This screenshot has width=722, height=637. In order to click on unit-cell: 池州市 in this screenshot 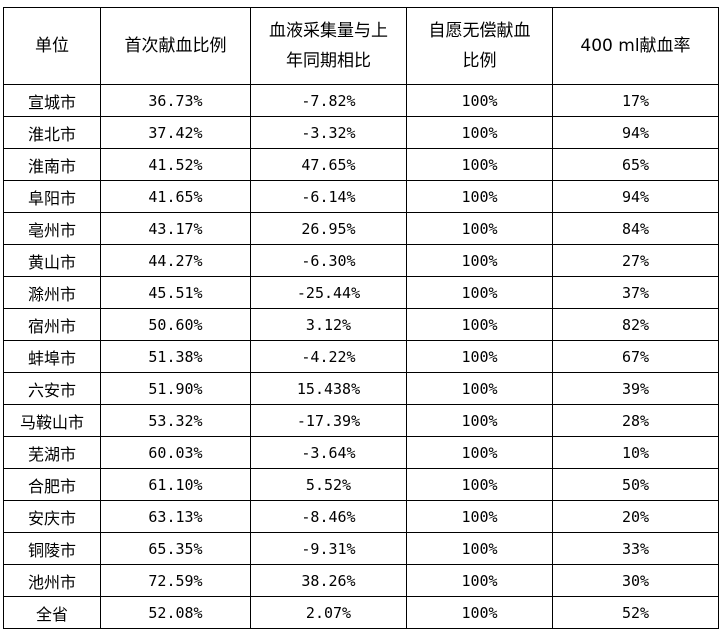, I will do `click(52, 580)`.